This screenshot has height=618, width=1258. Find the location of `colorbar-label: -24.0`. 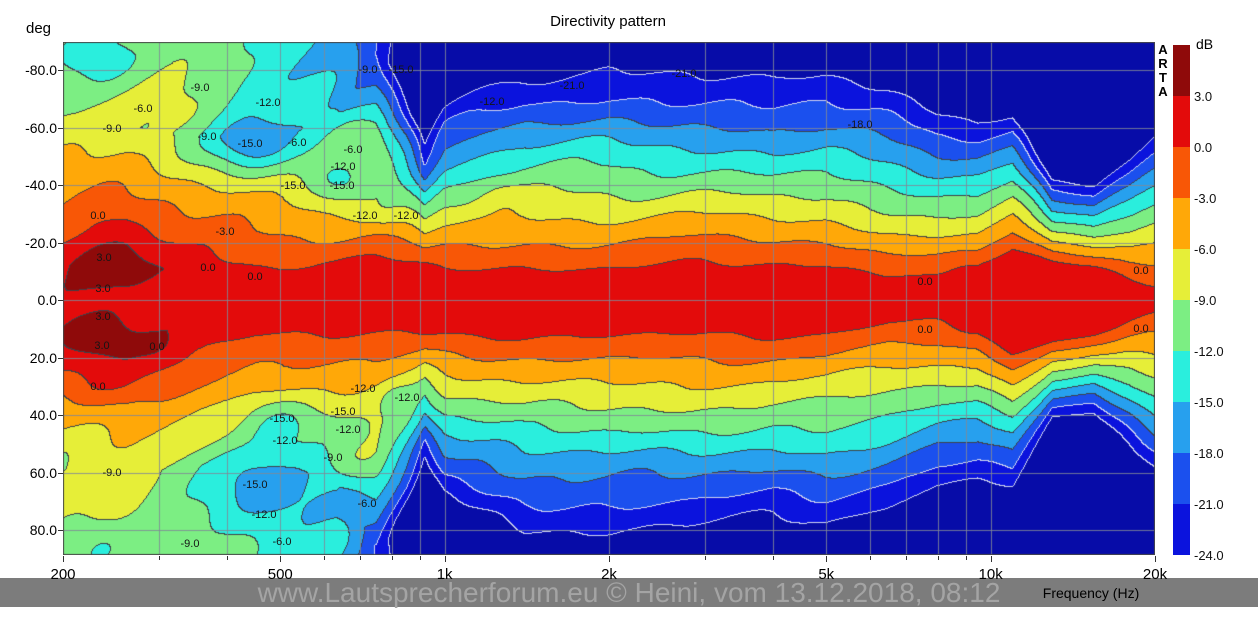

colorbar-label: -24.0 is located at coordinates (1209, 555).